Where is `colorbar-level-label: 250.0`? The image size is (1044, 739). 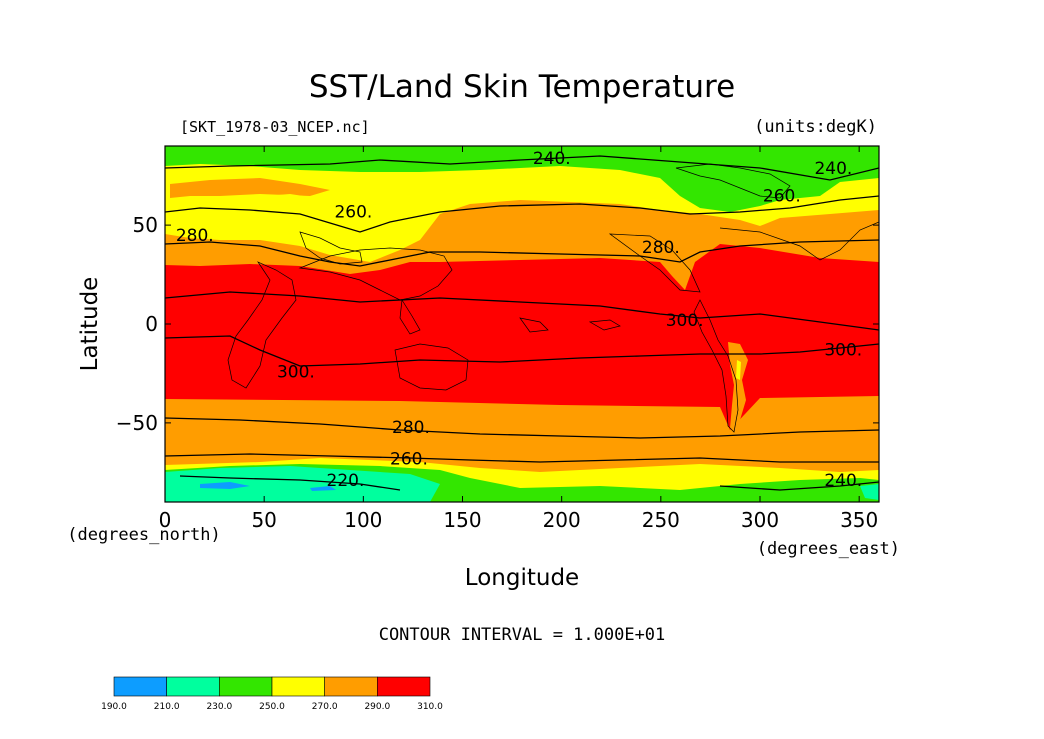
colorbar-level-label: 250.0 is located at coordinates (272, 707).